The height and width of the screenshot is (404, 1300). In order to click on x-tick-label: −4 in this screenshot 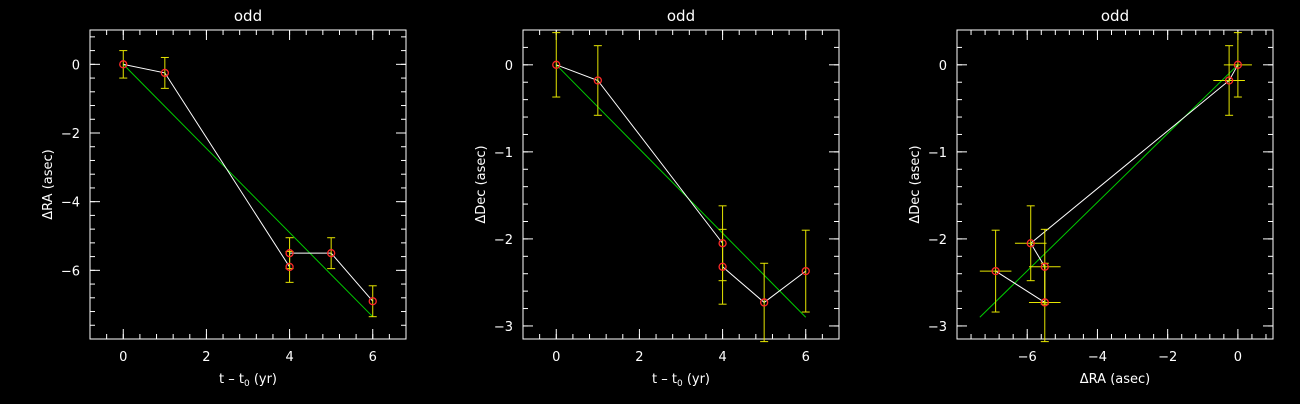, I will do `click(1097, 357)`.